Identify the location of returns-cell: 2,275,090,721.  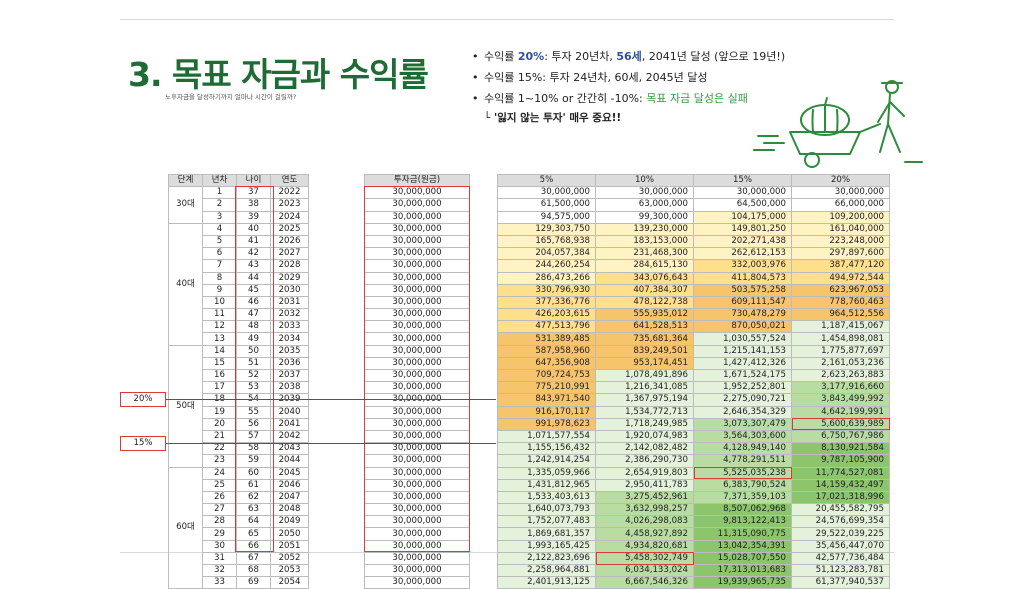
(742, 400).